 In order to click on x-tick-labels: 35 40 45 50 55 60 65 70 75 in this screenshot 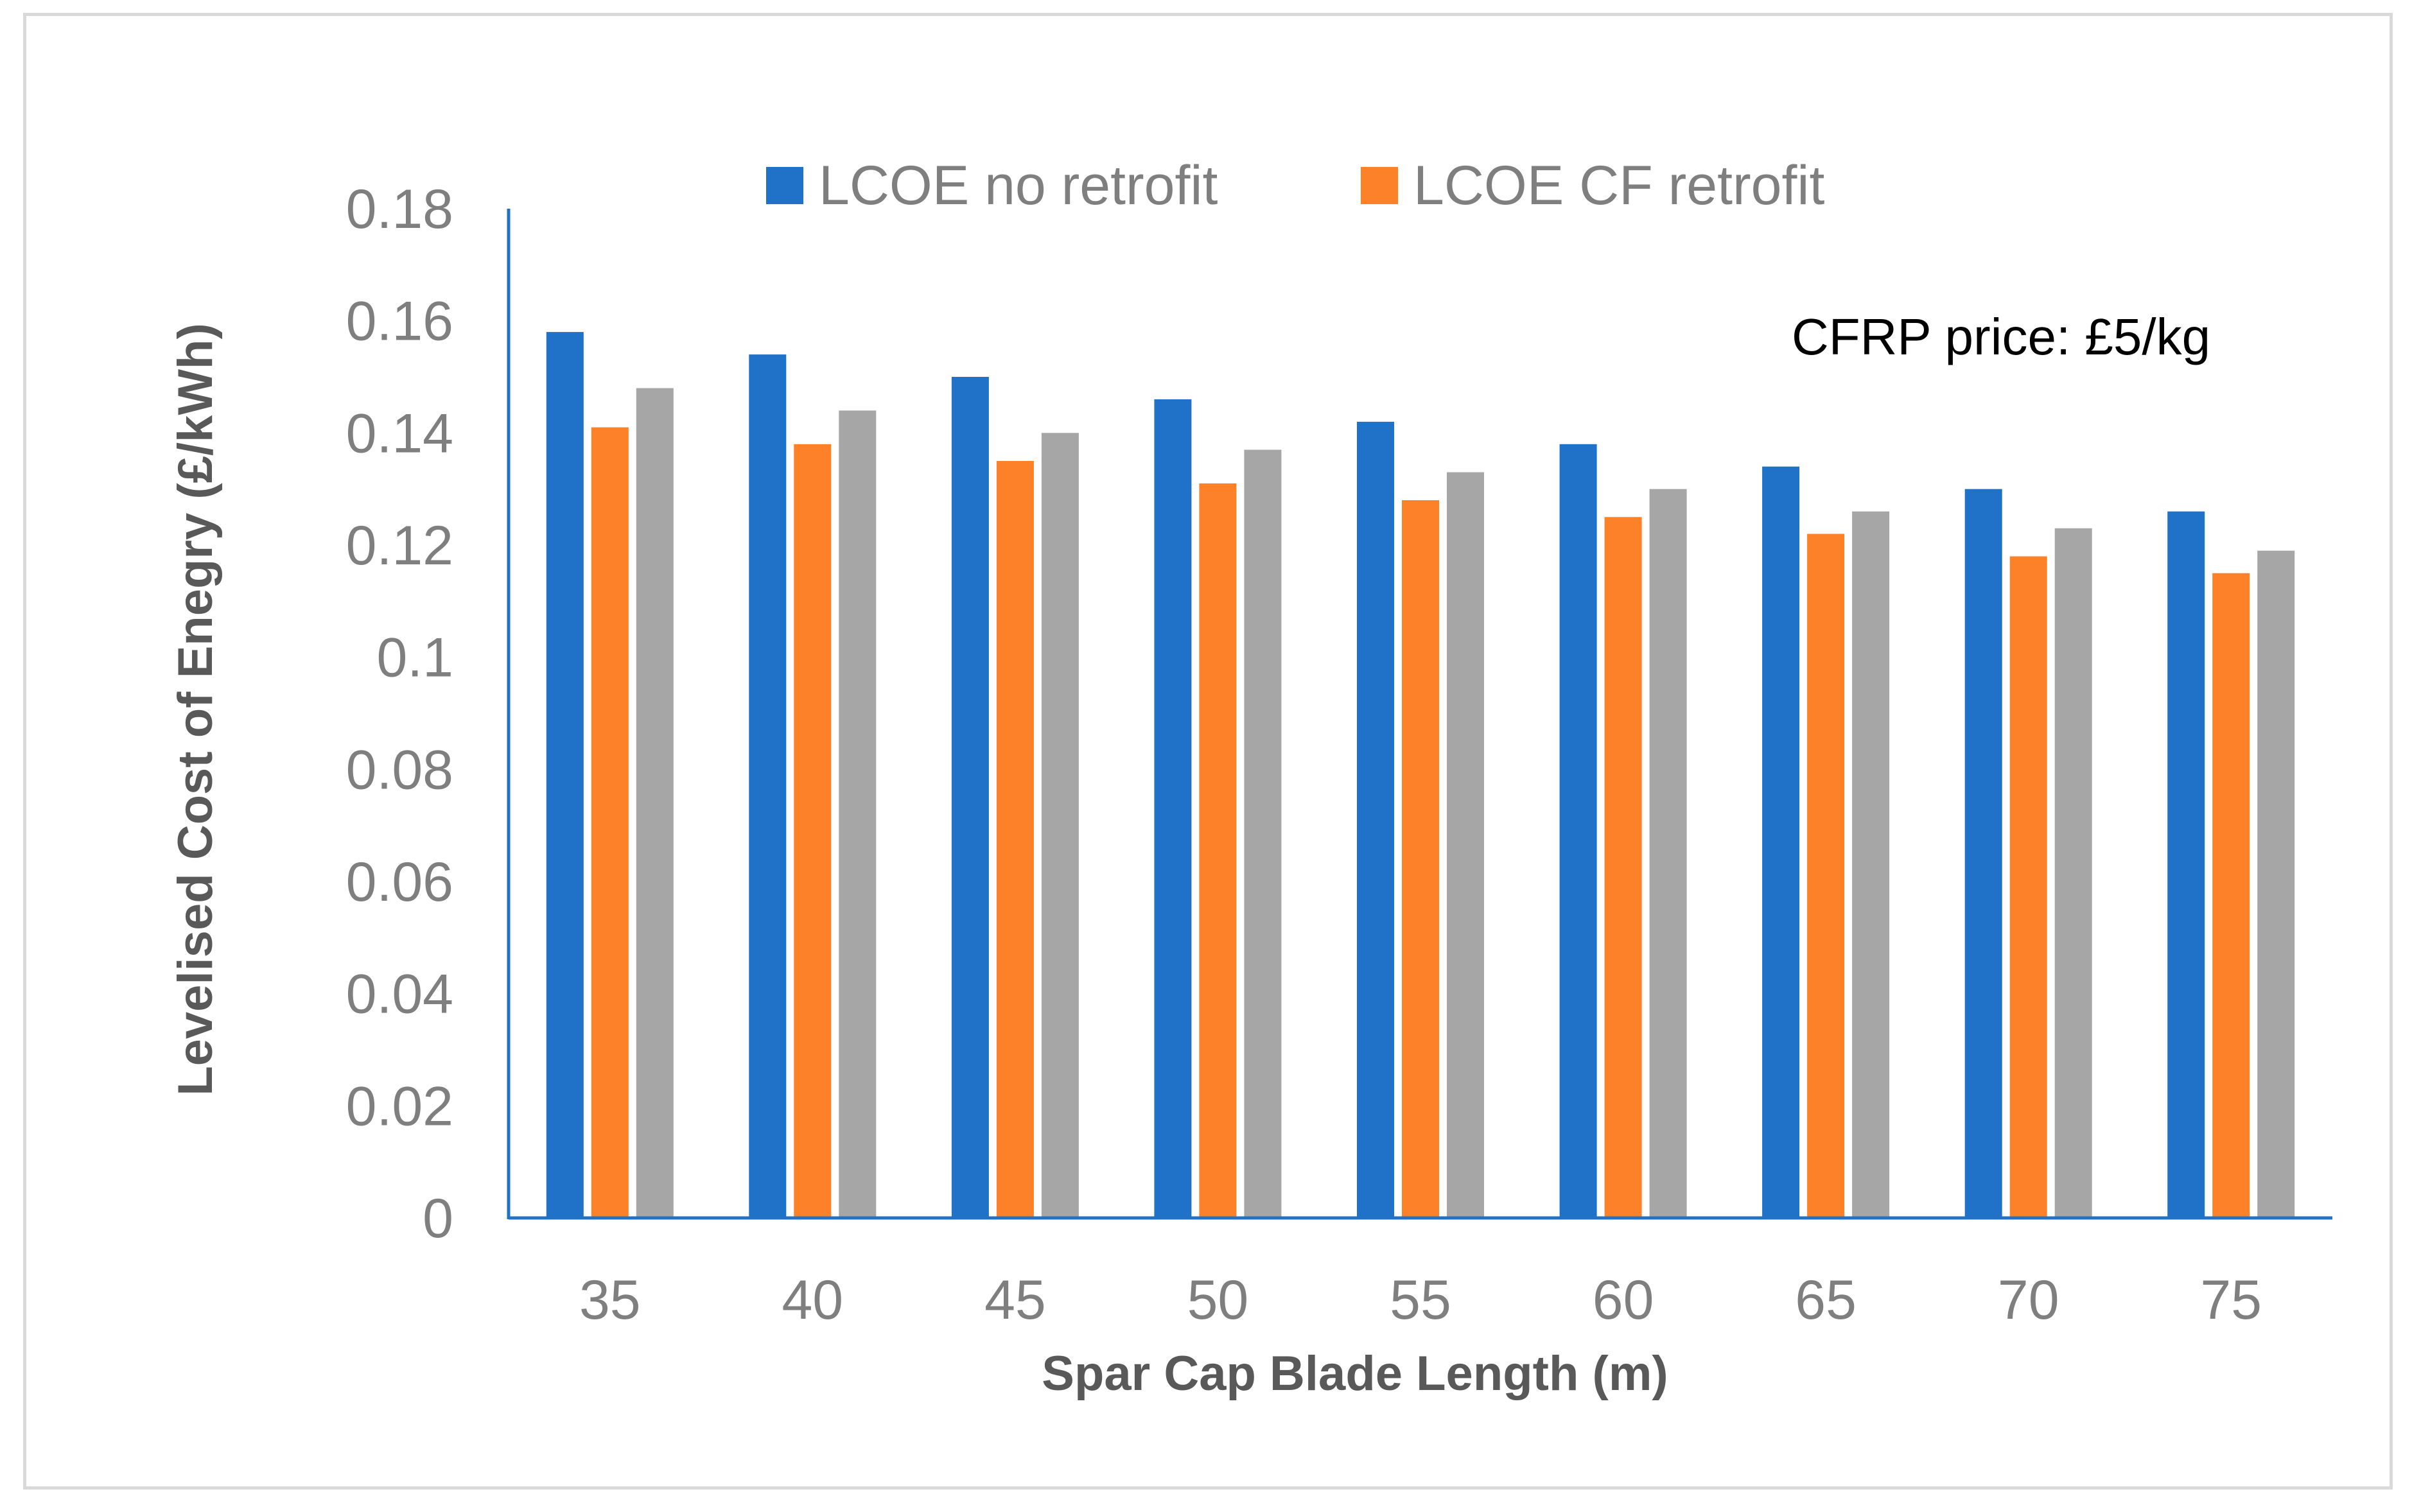, I will do `click(1420, 1300)`.